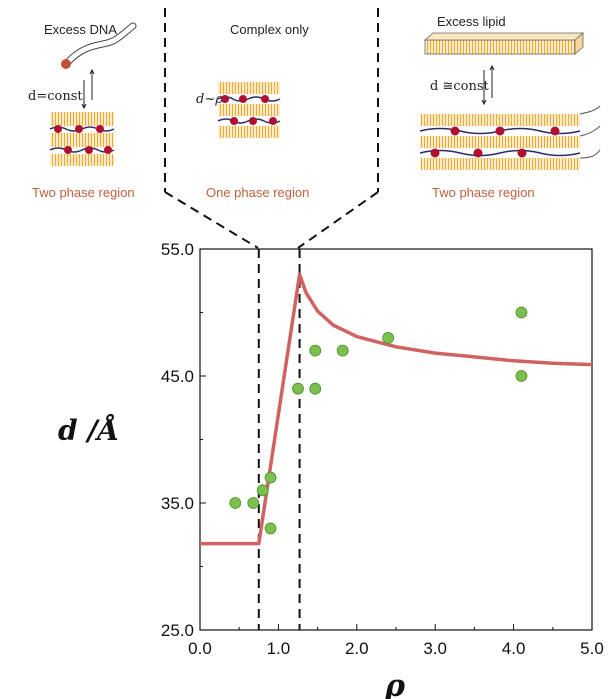  What do you see at coordinates (279, 648) in the screenshot?
I see `x-tick-label: 1.0` at bounding box center [279, 648].